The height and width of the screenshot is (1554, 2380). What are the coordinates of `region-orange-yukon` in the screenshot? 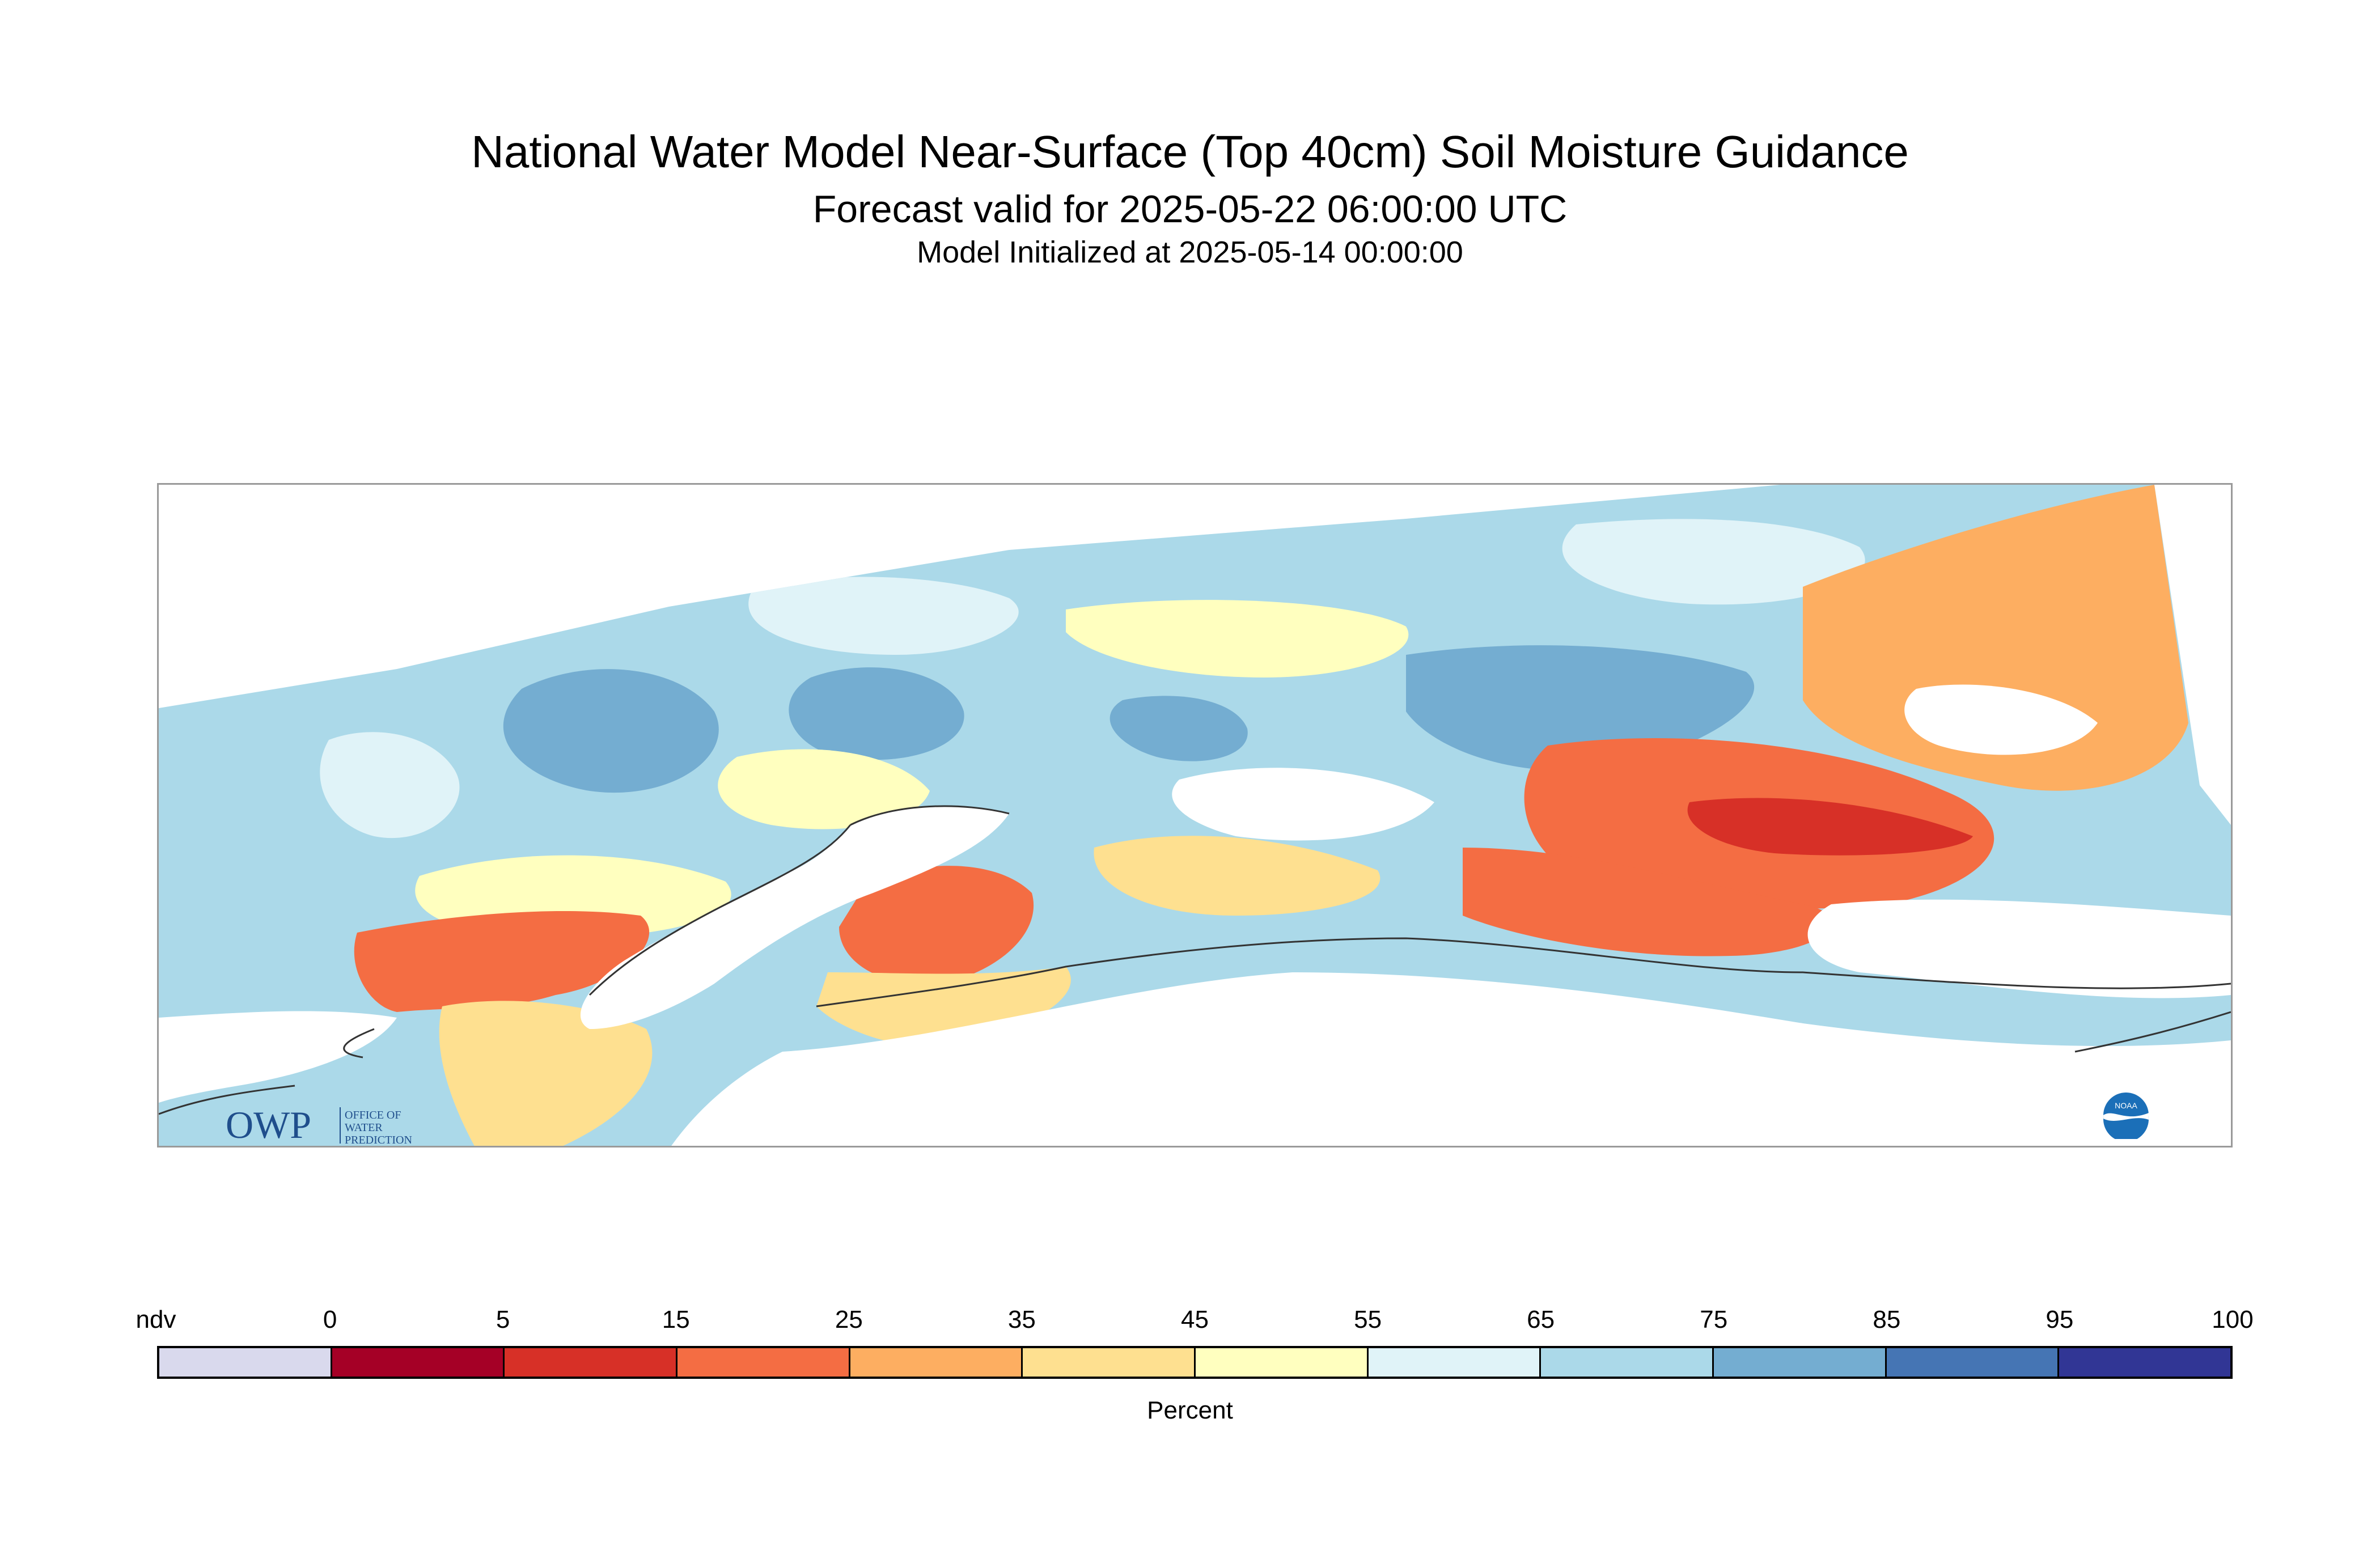 It's located at (1995, 638).